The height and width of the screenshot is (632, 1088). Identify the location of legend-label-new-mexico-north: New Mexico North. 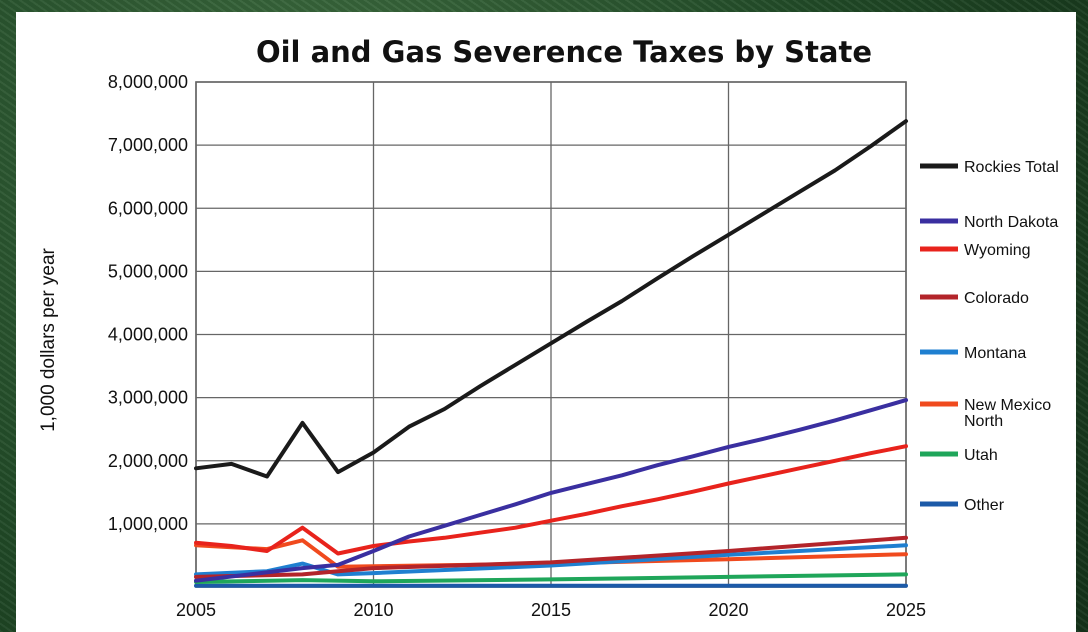
(1007, 413).